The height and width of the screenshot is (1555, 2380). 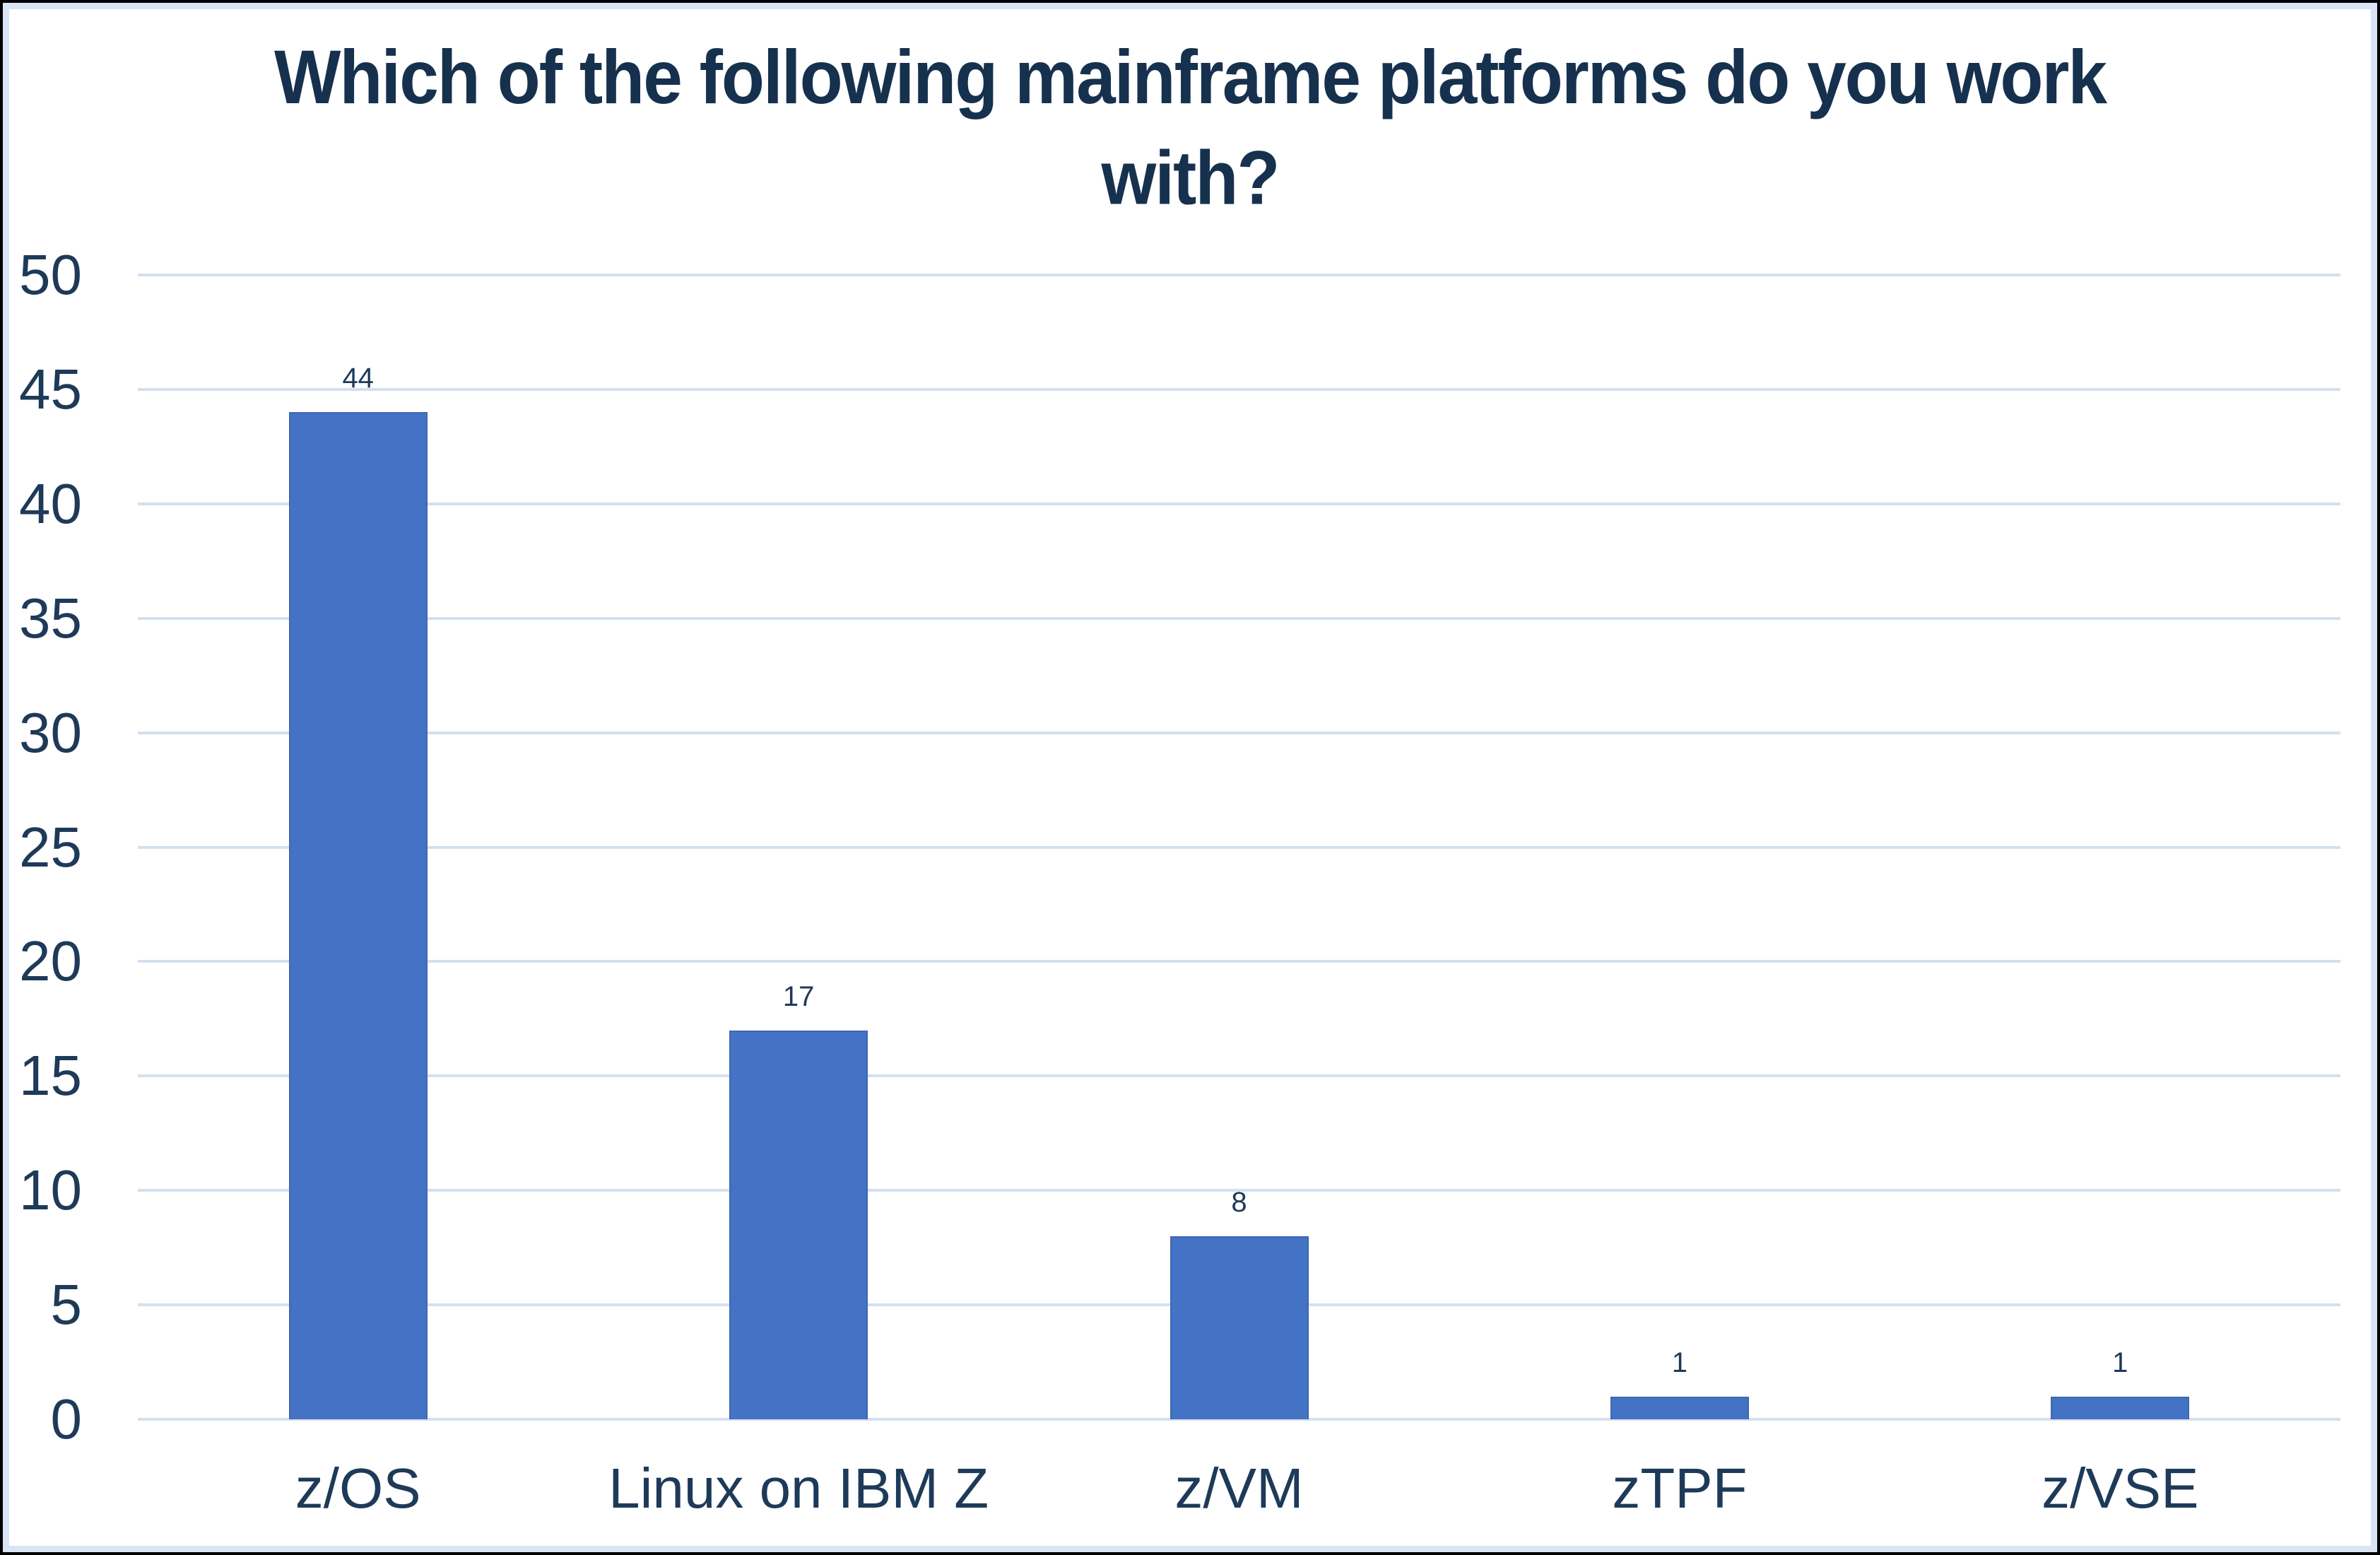 I want to click on x-category-label: zTPF, so click(x=1680, y=1488).